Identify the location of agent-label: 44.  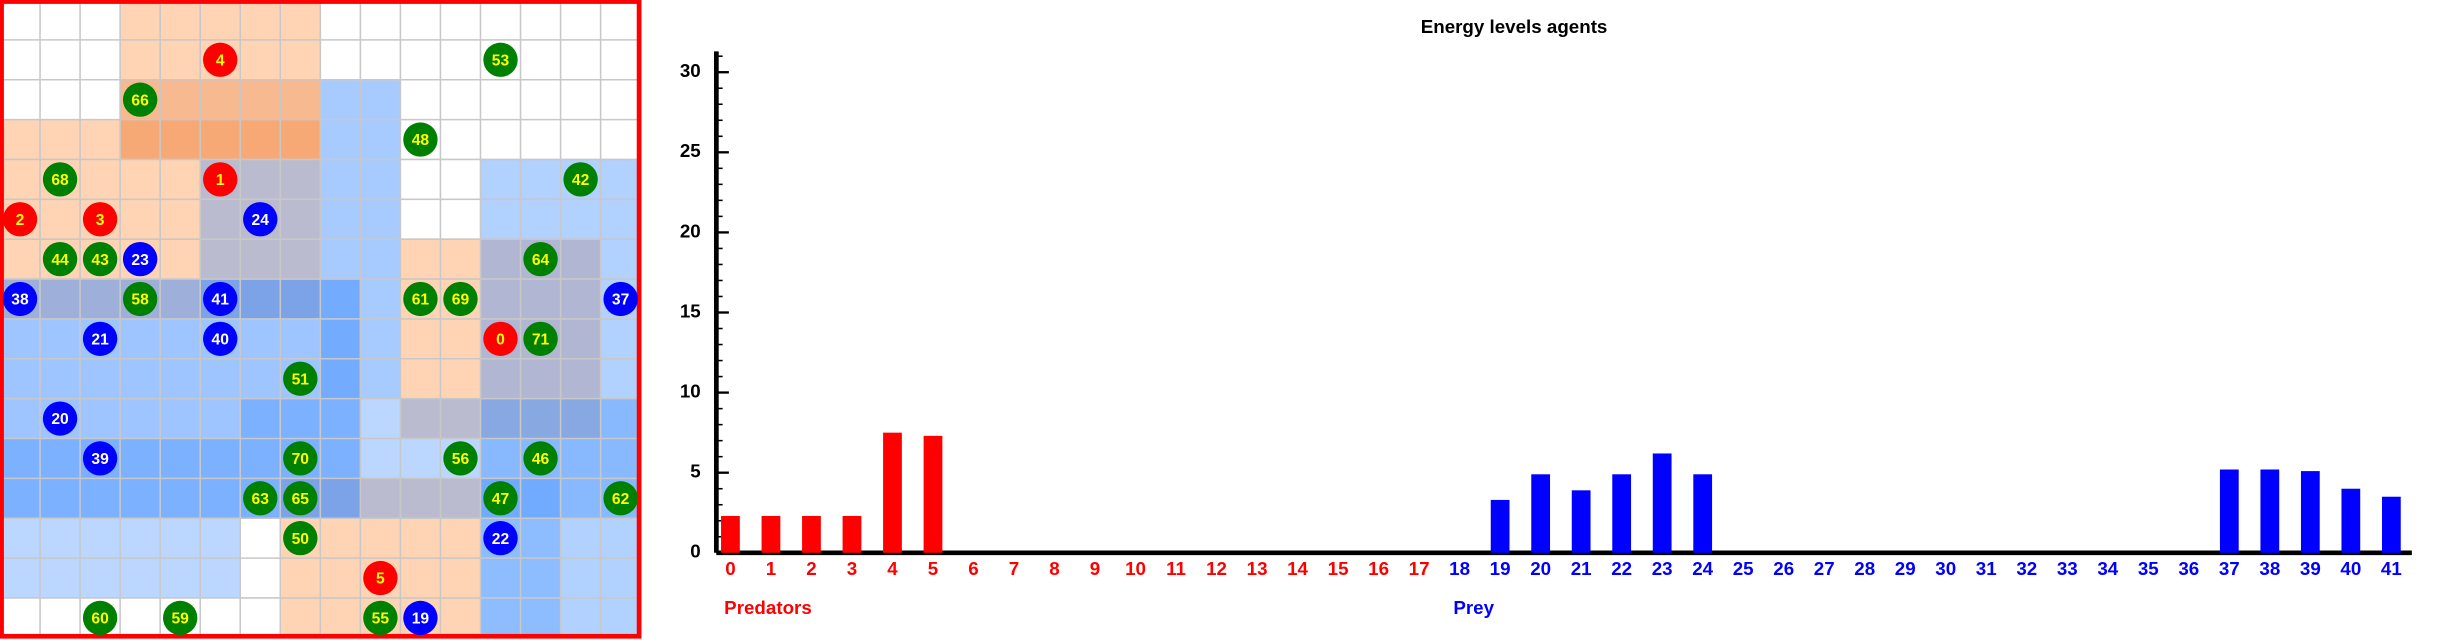
(60, 260).